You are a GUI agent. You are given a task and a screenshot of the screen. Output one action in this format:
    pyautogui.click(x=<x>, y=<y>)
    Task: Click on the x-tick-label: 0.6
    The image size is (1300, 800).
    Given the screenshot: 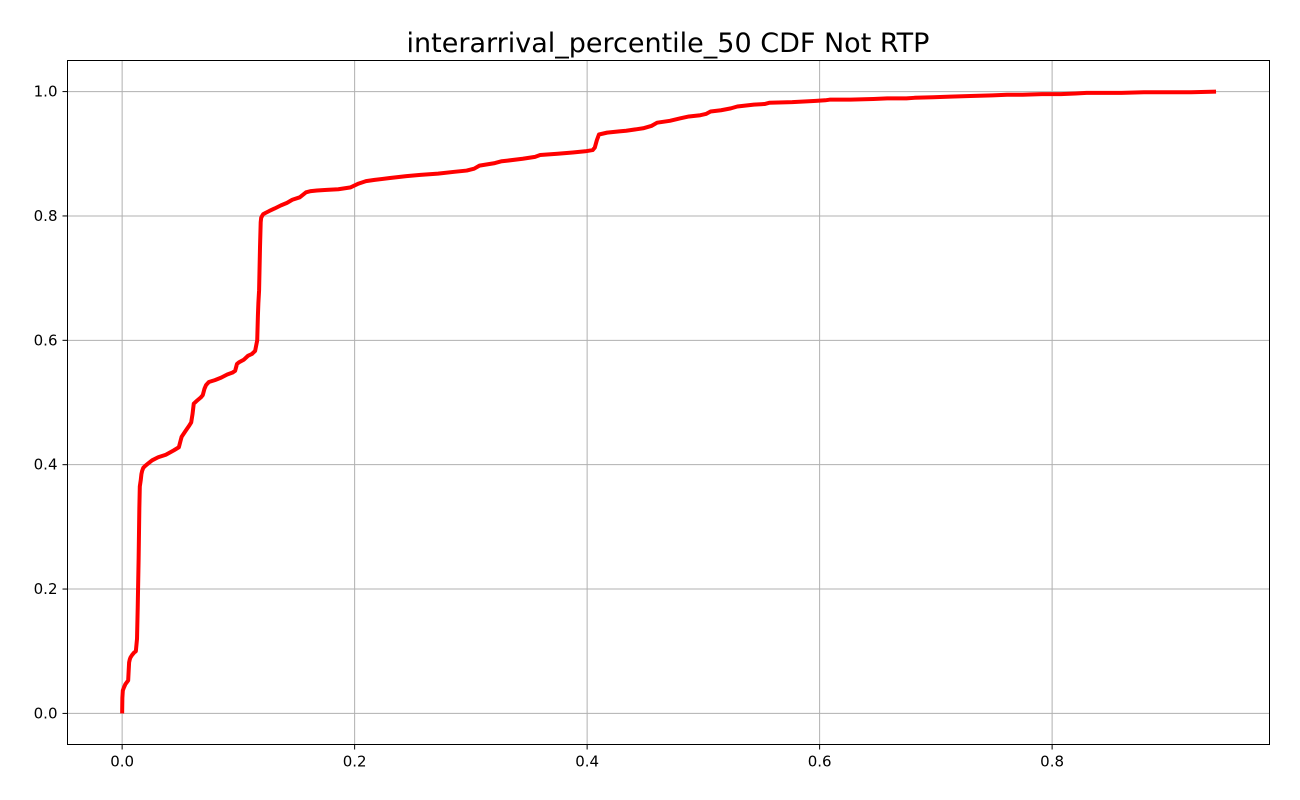 What is the action you would take?
    pyautogui.click(x=820, y=762)
    